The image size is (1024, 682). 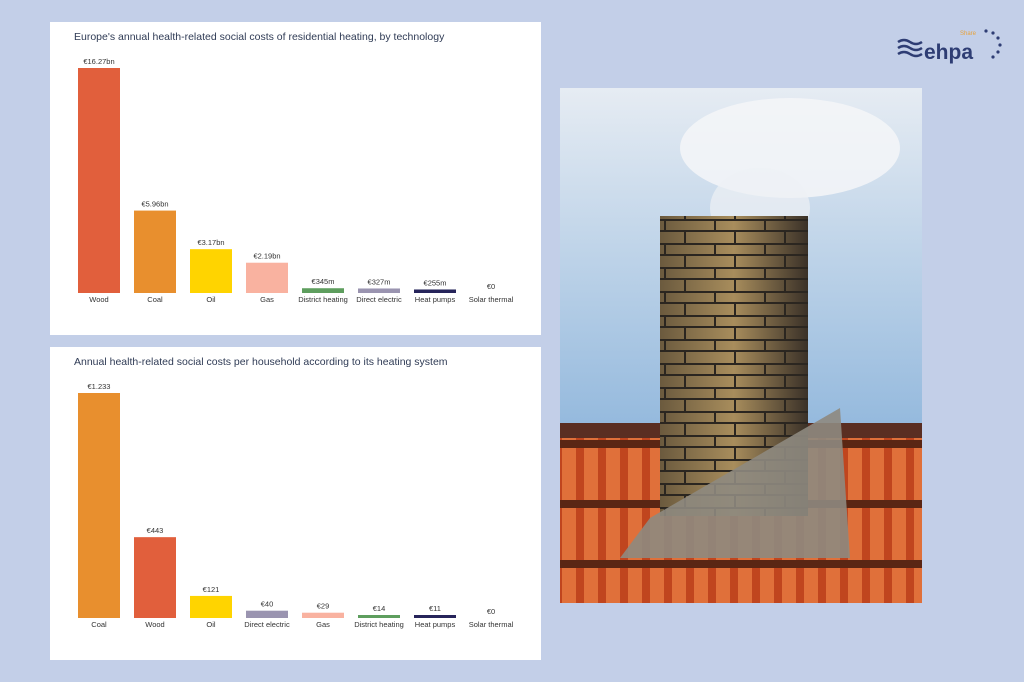 What do you see at coordinates (993, 44) in the screenshot?
I see `stars-icon` at bounding box center [993, 44].